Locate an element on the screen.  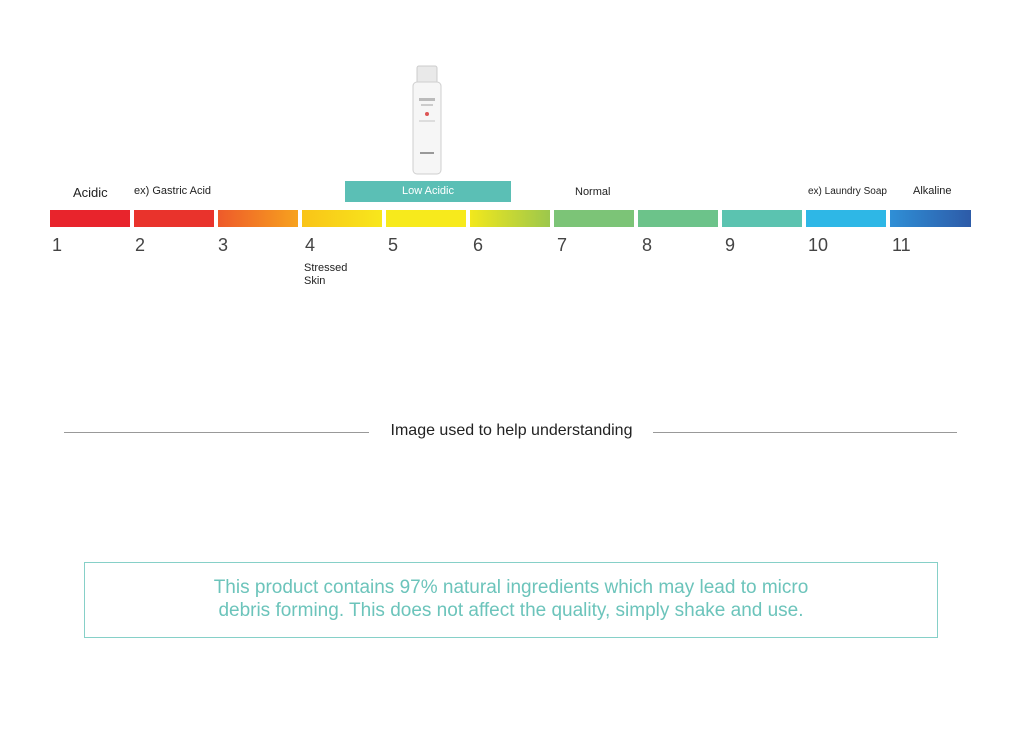
scale-label: Alkaline is located at coordinates (932, 191).